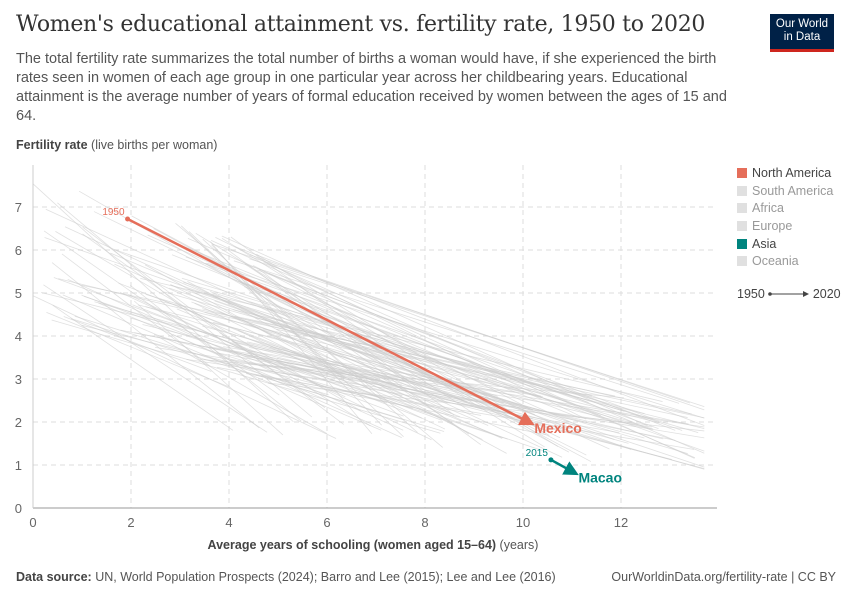 The width and height of the screenshot is (850, 600). What do you see at coordinates (792, 172) in the screenshot?
I see `legend-label: North America` at bounding box center [792, 172].